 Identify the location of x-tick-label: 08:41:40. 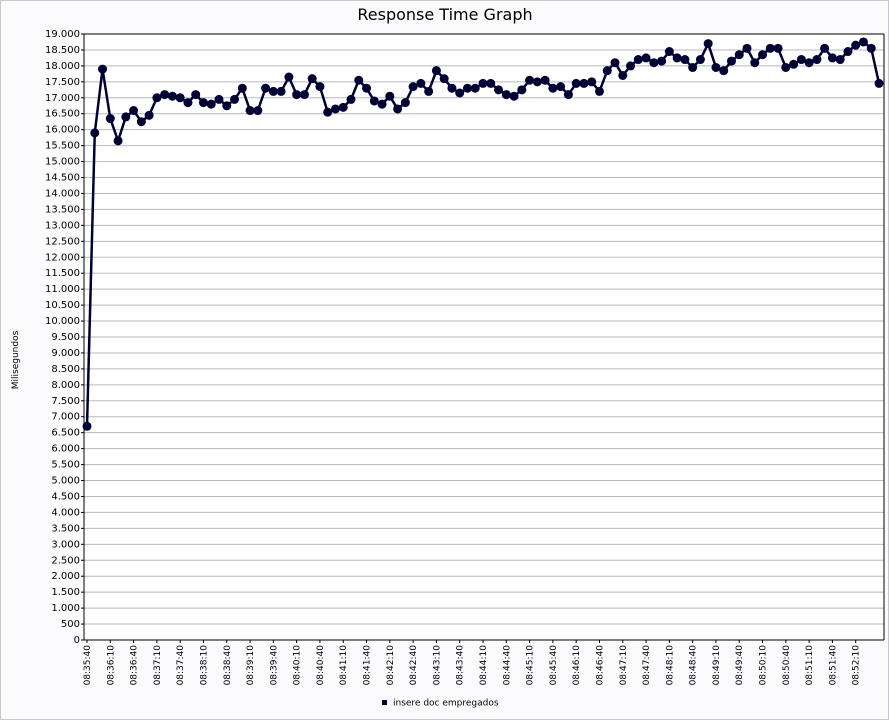
(368, 665).